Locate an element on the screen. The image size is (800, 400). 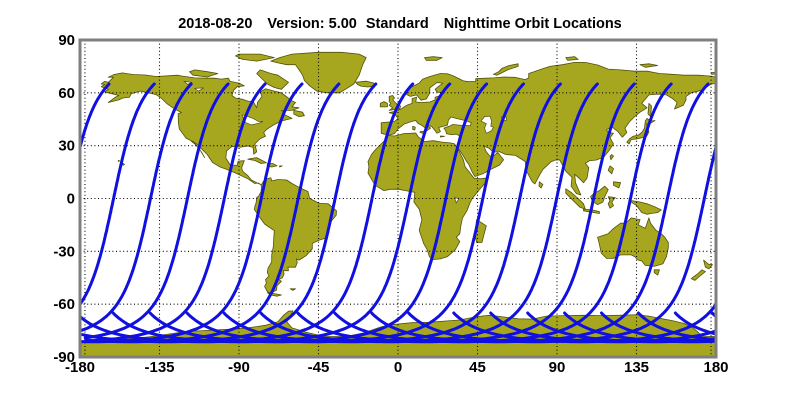
land-mindanao is located at coordinates (617, 185).